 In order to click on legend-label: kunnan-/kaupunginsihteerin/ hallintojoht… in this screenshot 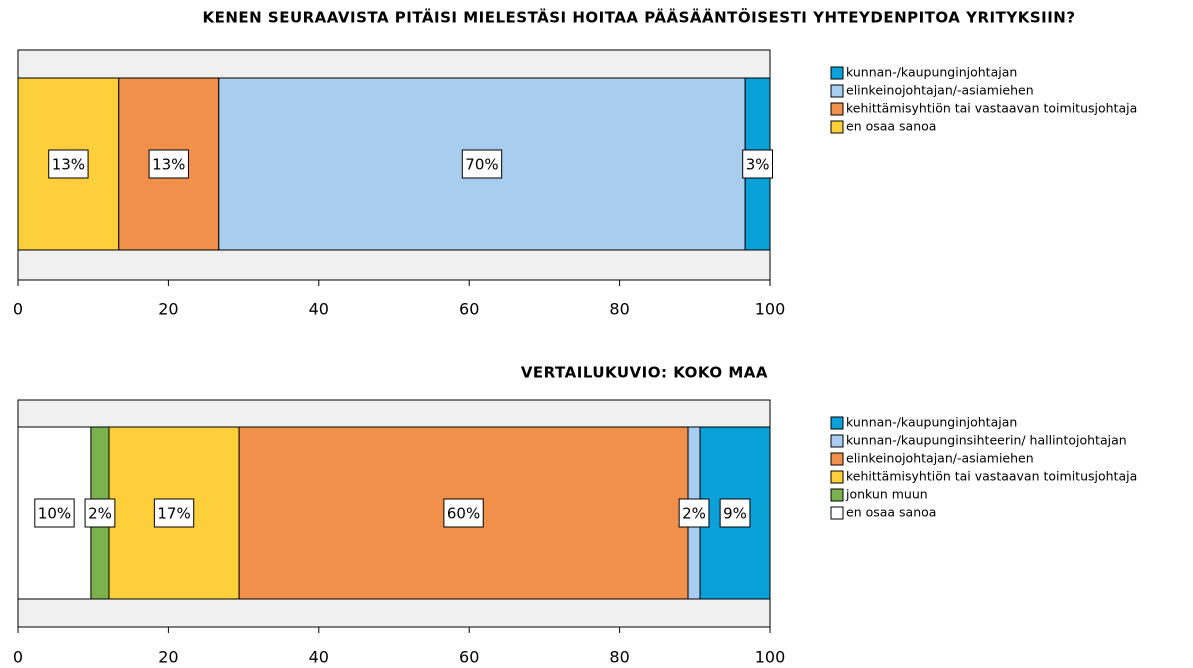, I will do `click(986, 440)`.